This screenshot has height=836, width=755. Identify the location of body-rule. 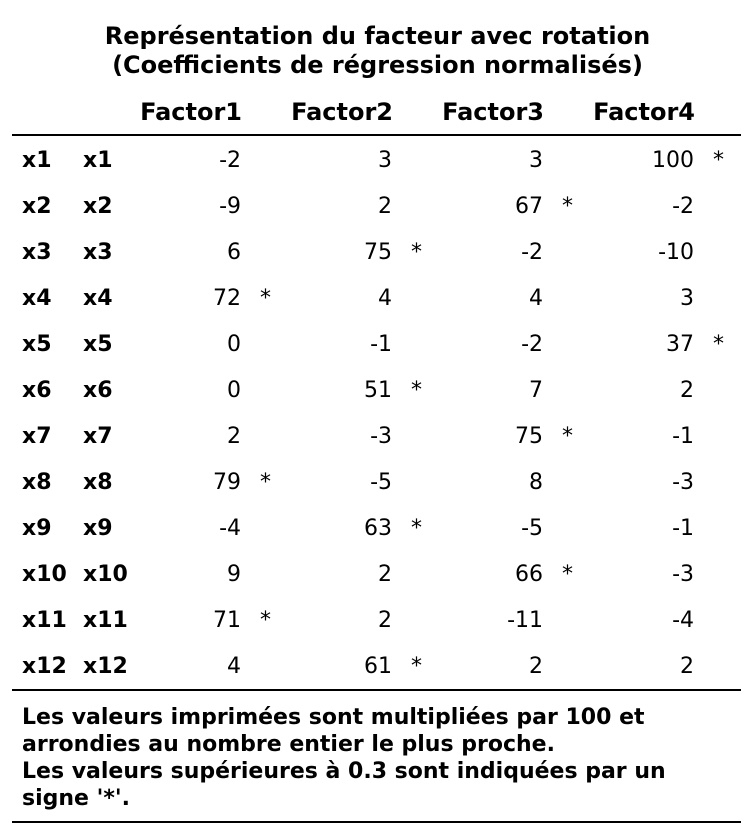
(376, 690).